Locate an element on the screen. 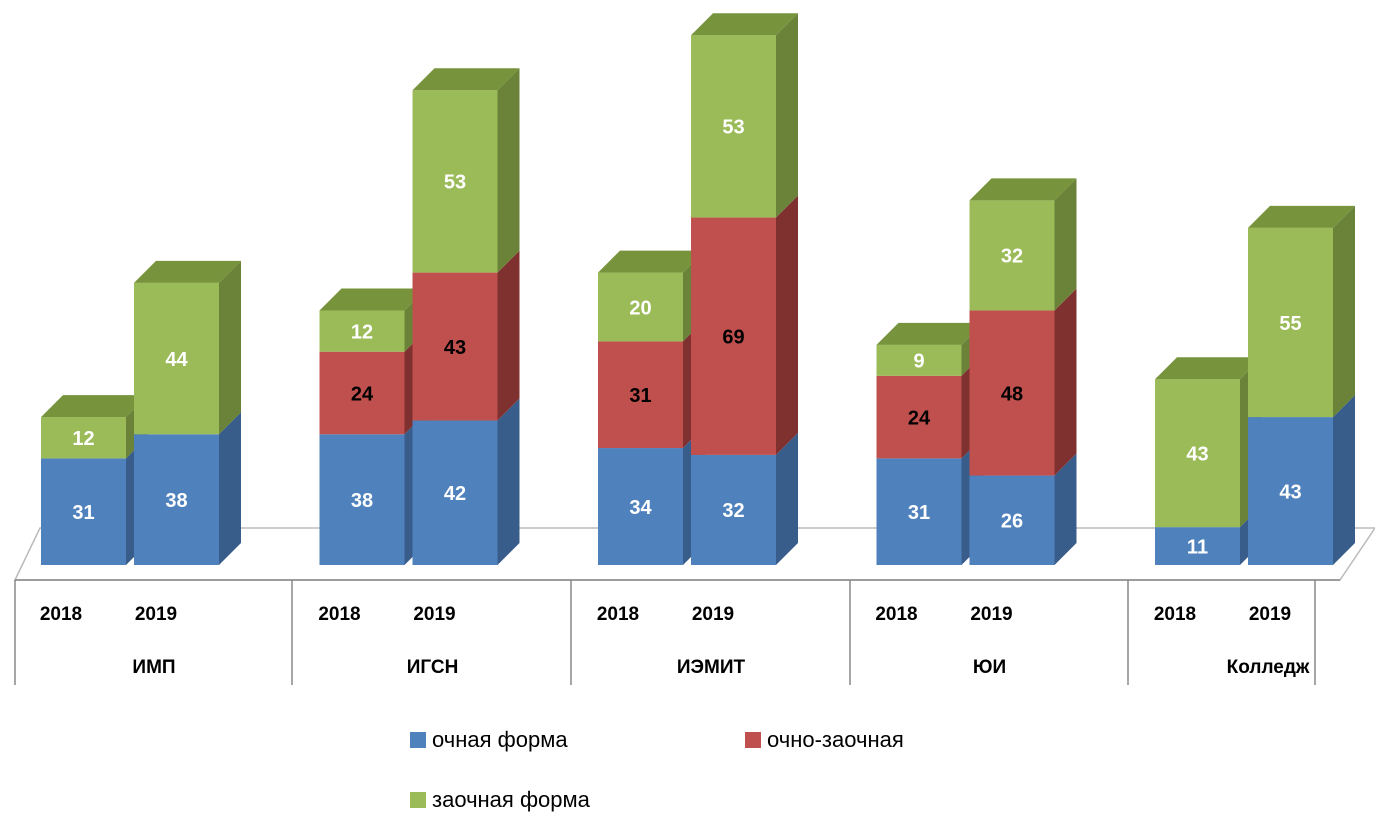 The width and height of the screenshot is (1375, 814). data-label: 55 is located at coordinates (1290, 324).